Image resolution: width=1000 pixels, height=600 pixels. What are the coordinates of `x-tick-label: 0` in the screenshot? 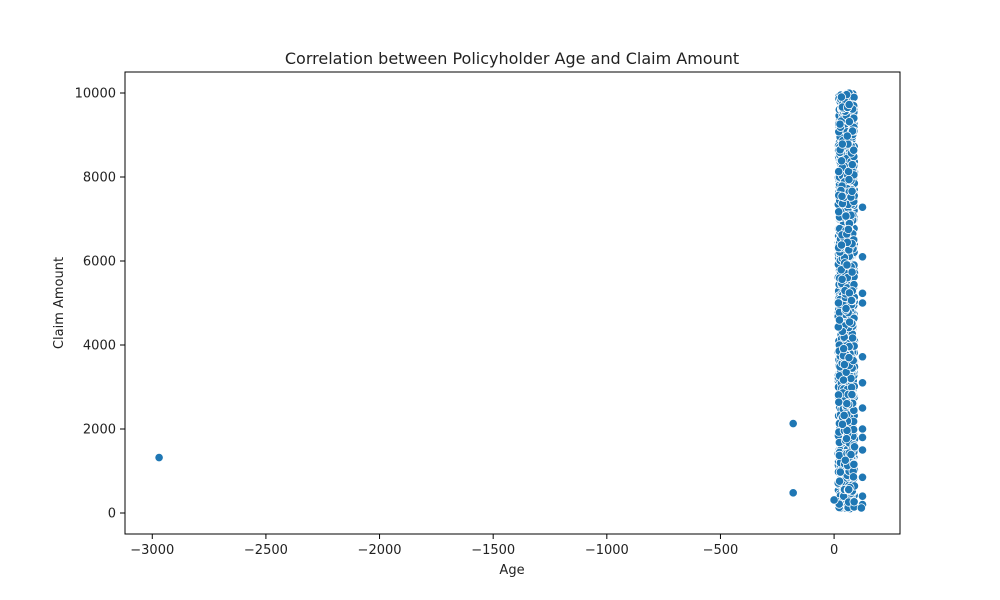 It's located at (834, 550).